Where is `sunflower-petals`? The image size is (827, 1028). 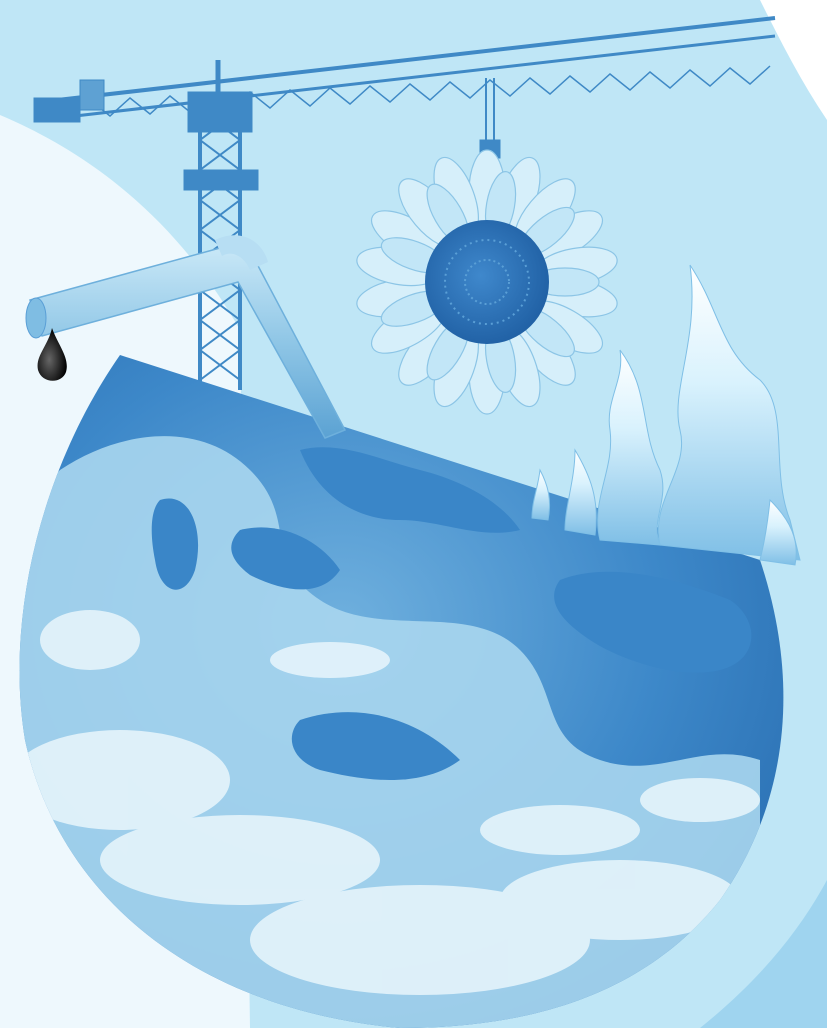 sunflower-petals is located at coordinates (487, 282).